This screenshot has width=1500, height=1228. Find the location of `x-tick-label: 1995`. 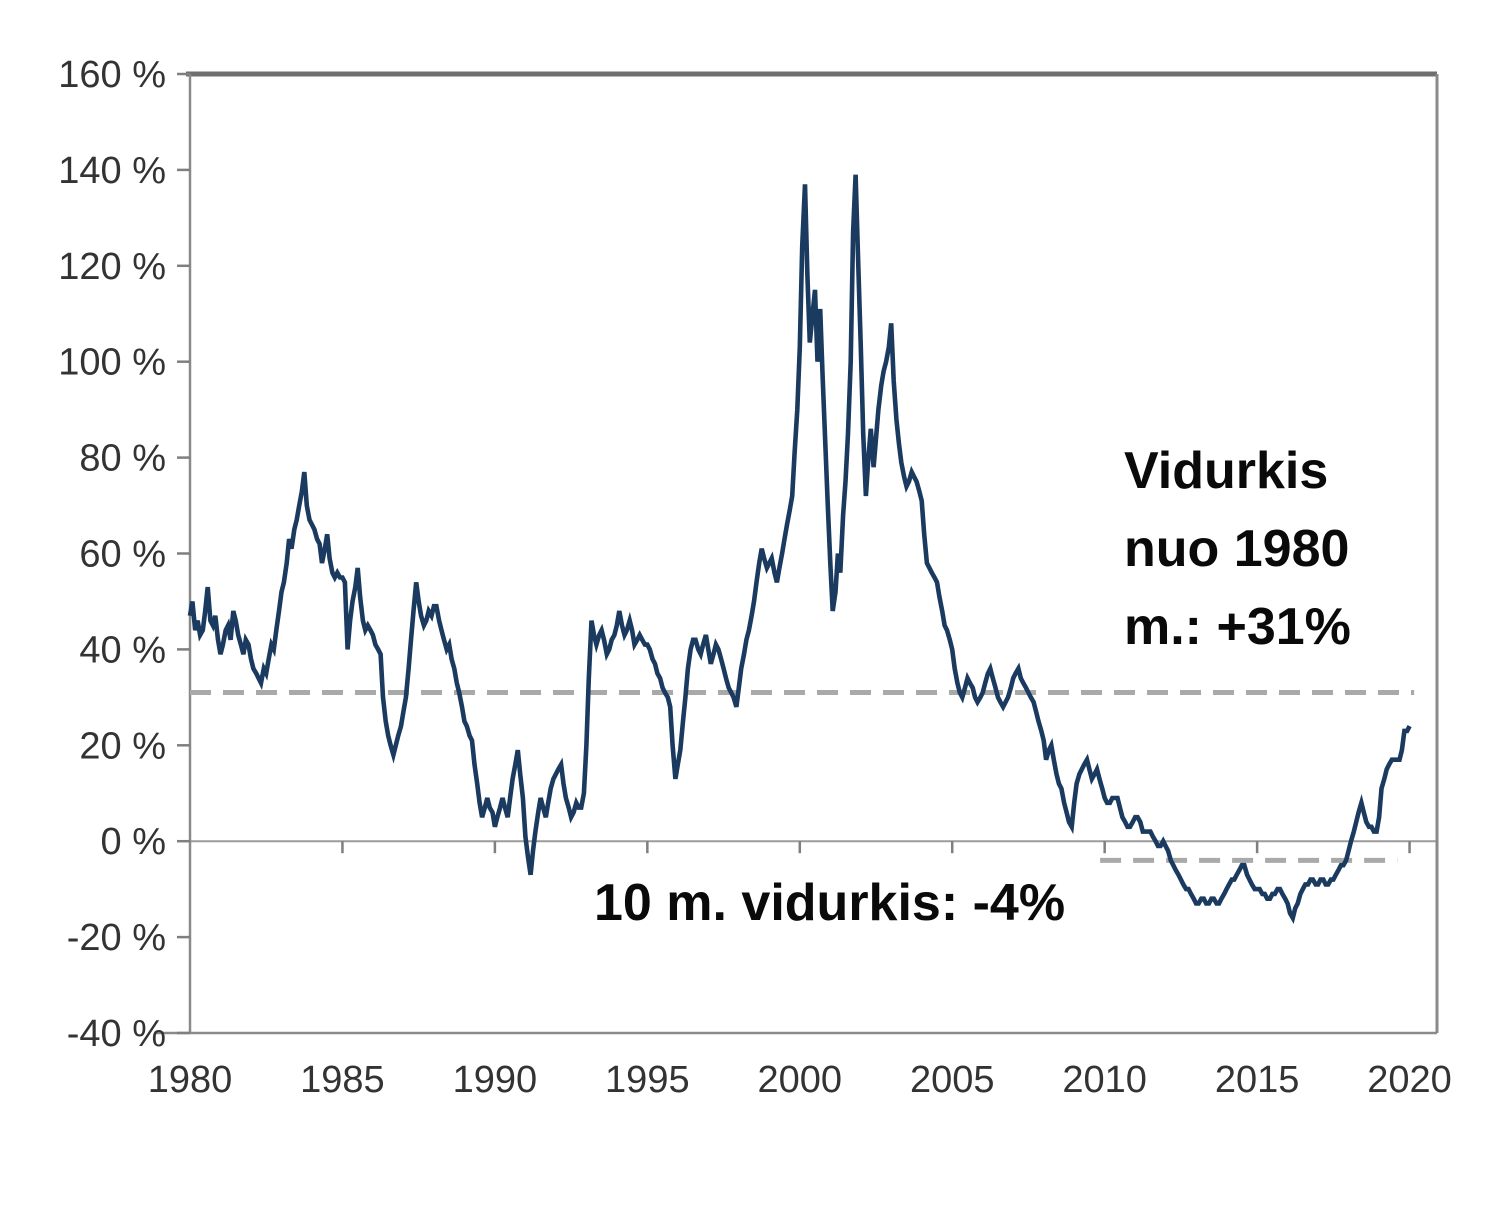

x-tick-label: 1995 is located at coordinates (647, 1080).